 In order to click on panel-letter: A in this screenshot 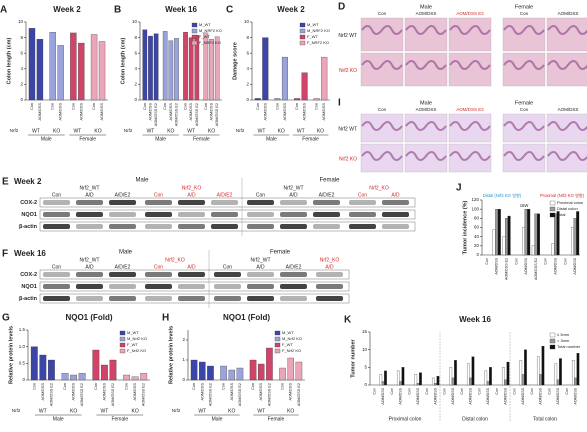, I will do `click(3, 10)`.